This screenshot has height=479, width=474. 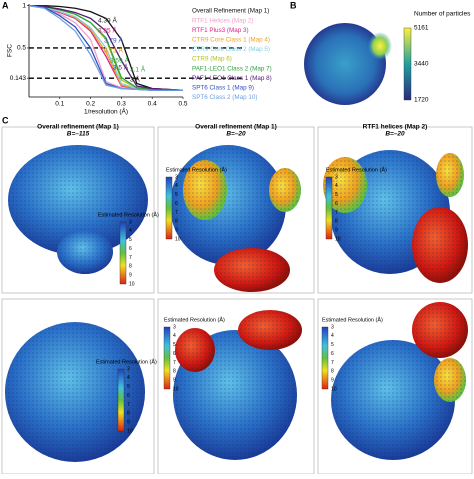 What do you see at coordinates (212, 59) in the screenshot?
I see `legend-entry: CTR9 (Map 6)` at bounding box center [212, 59].